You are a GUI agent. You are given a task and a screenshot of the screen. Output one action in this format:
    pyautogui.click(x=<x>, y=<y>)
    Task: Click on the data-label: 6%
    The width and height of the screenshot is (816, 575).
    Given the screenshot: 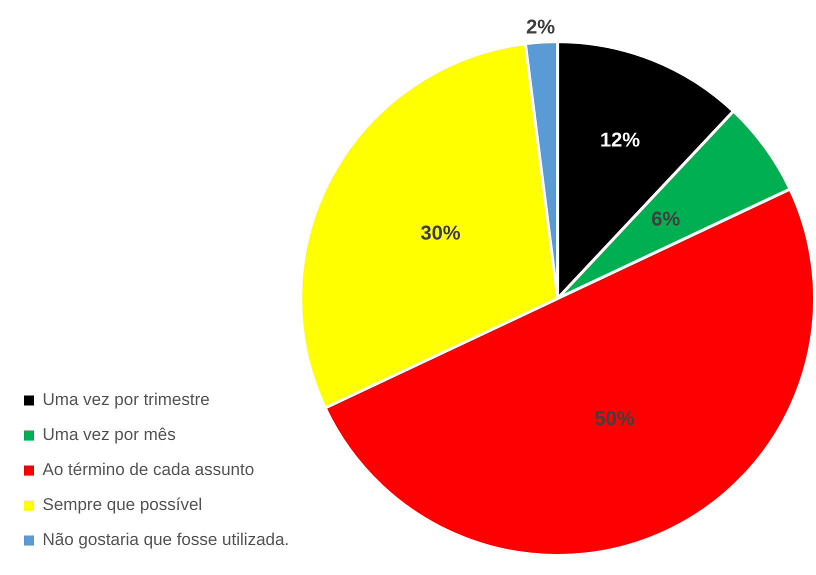 What is the action you would take?
    pyautogui.click(x=665, y=219)
    